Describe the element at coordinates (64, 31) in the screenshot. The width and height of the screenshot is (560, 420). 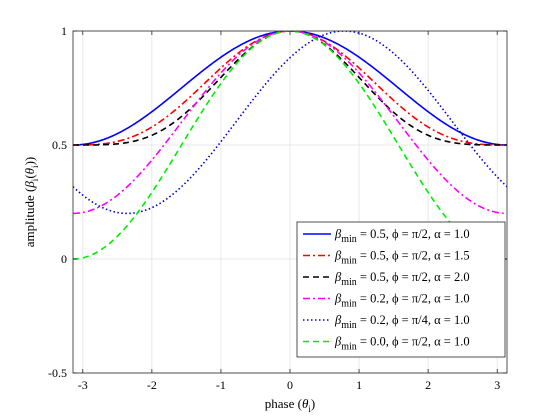
I see `y-tick-label: 1` at that location.